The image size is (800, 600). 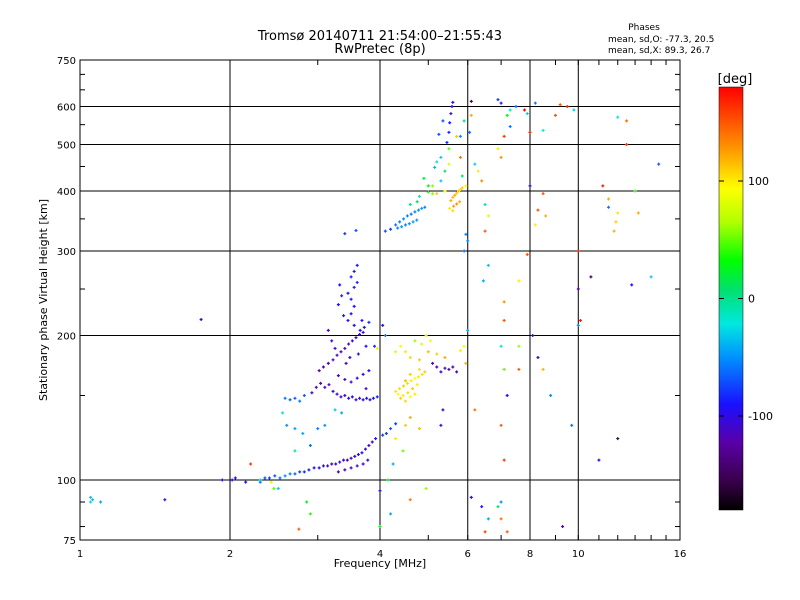 I want to click on y-axis-label: Stationary phase Virtual Height [km], so click(x=43, y=300).